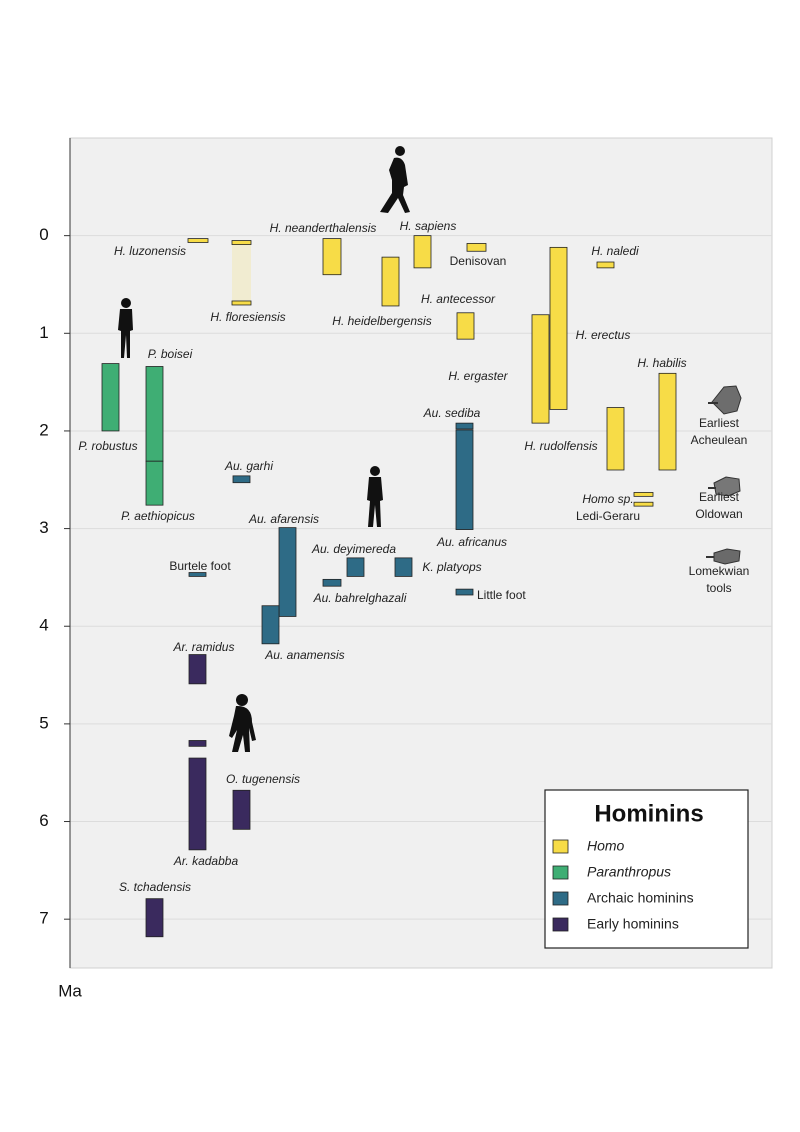  Describe the element at coordinates (43, 234) in the screenshot. I see `y-tick-label: 0` at that location.